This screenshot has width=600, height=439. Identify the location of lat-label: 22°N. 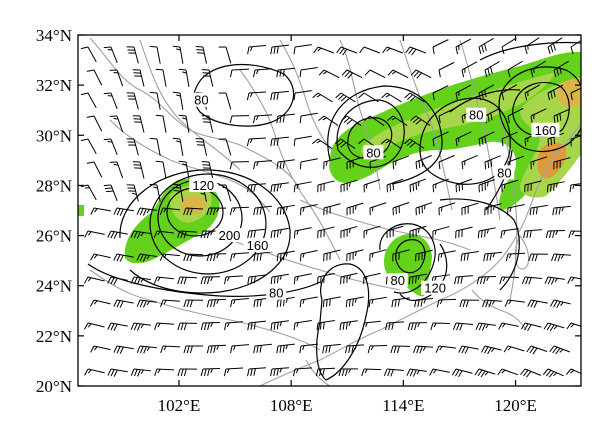
(54, 336).